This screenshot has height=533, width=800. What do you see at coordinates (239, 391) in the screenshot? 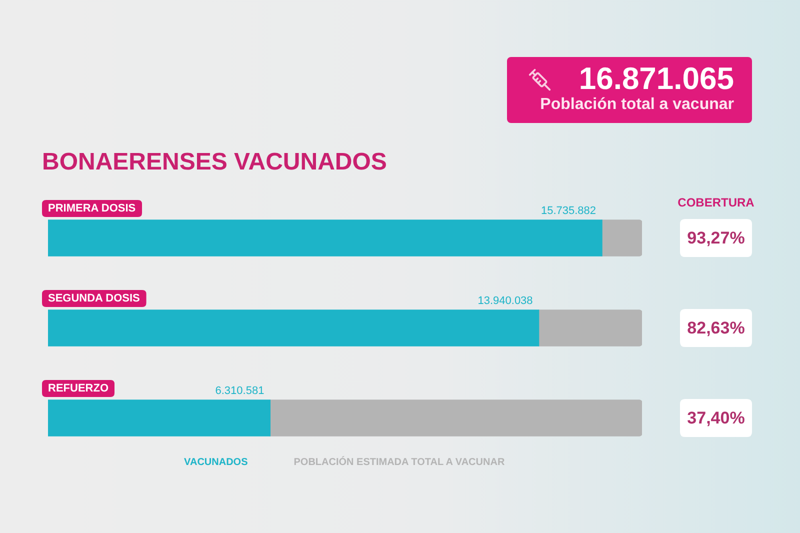
I see `data-label: 6.310.581` at bounding box center [239, 391].